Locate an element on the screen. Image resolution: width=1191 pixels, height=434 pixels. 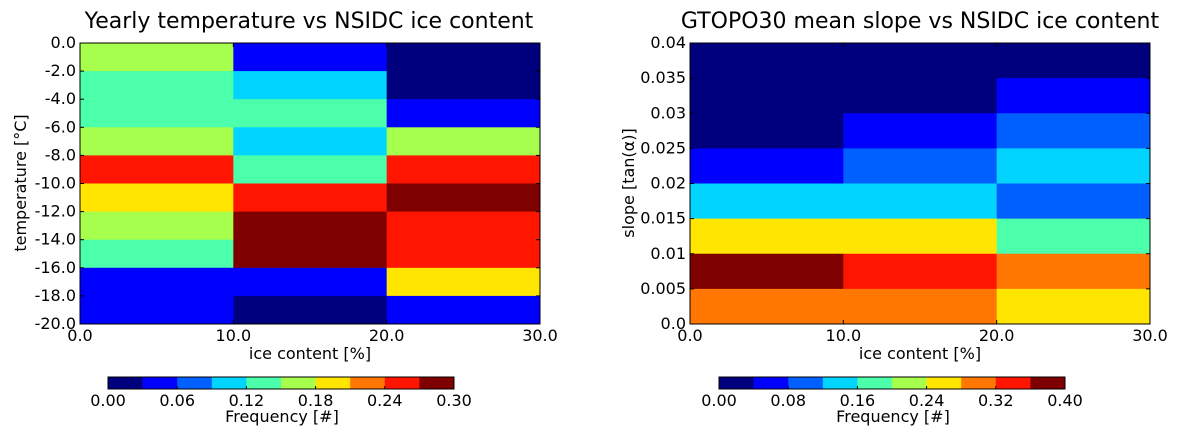
colorbar: 0.00 0.08 0.16 0.24 0.32 0.40 is located at coordinates (892, 393).